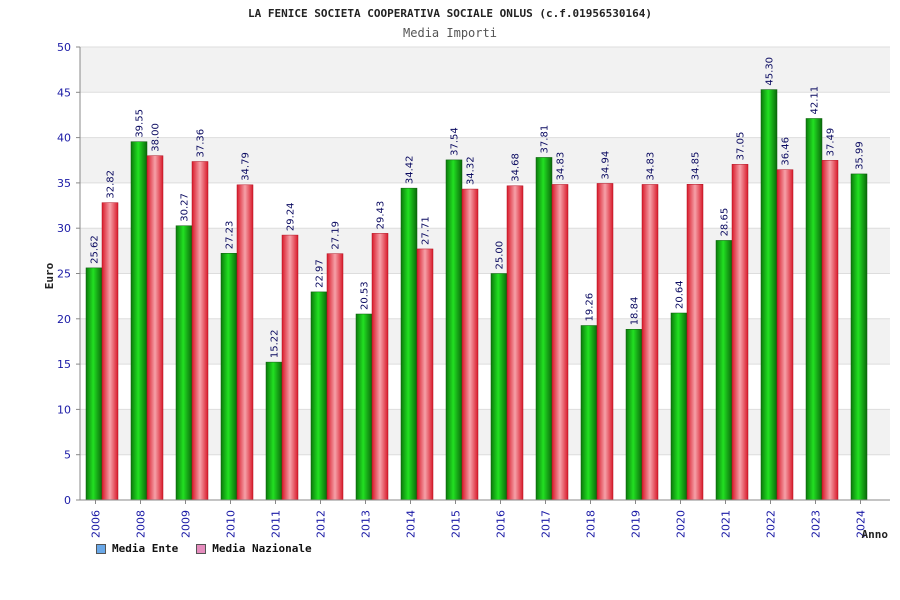 This screenshot has width=900, height=600. Describe the element at coordinates (680, 294) in the screenshot. I see `value-label-media-ente: 20.64` at that location.